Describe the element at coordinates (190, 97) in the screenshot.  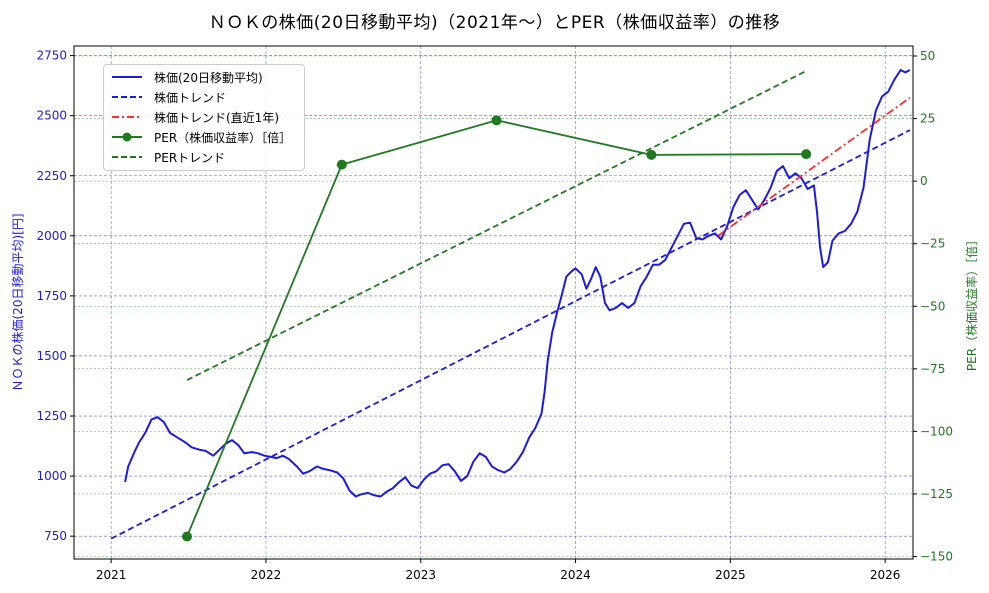
I see `legend-label: 株価トレンド` at that location.